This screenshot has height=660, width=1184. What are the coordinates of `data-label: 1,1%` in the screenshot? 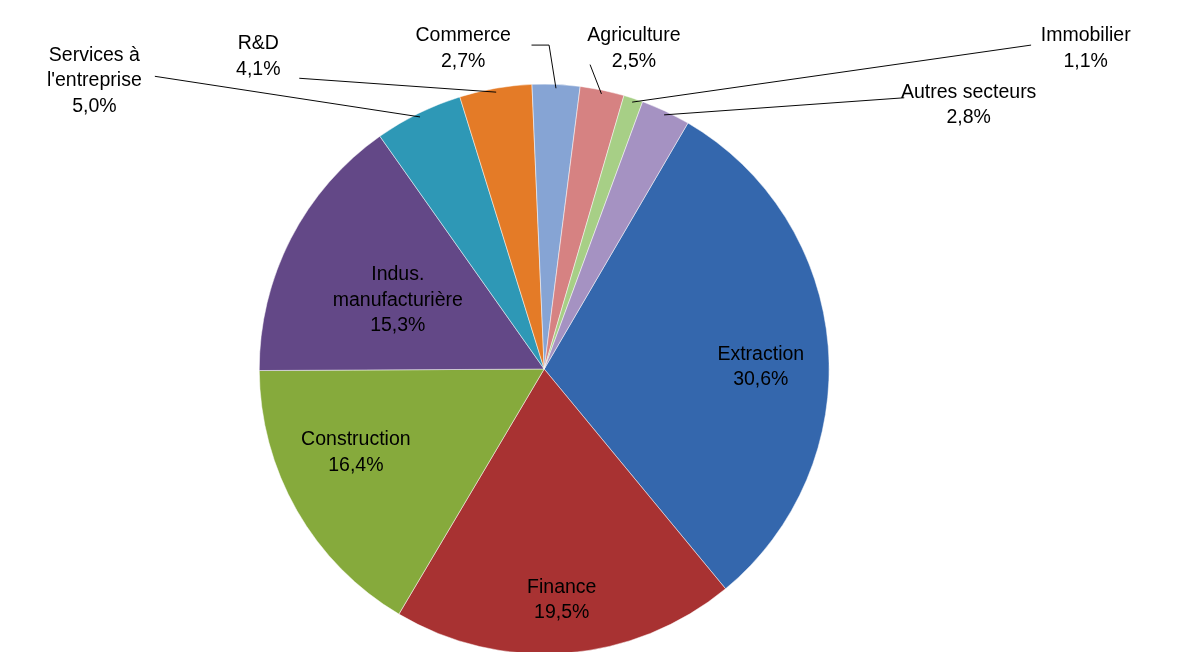 It's located at (1085, 59).